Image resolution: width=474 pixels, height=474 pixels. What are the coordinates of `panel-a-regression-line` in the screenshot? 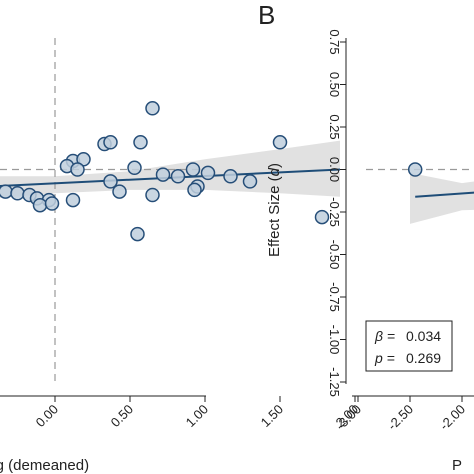 It's located at (170, 178).